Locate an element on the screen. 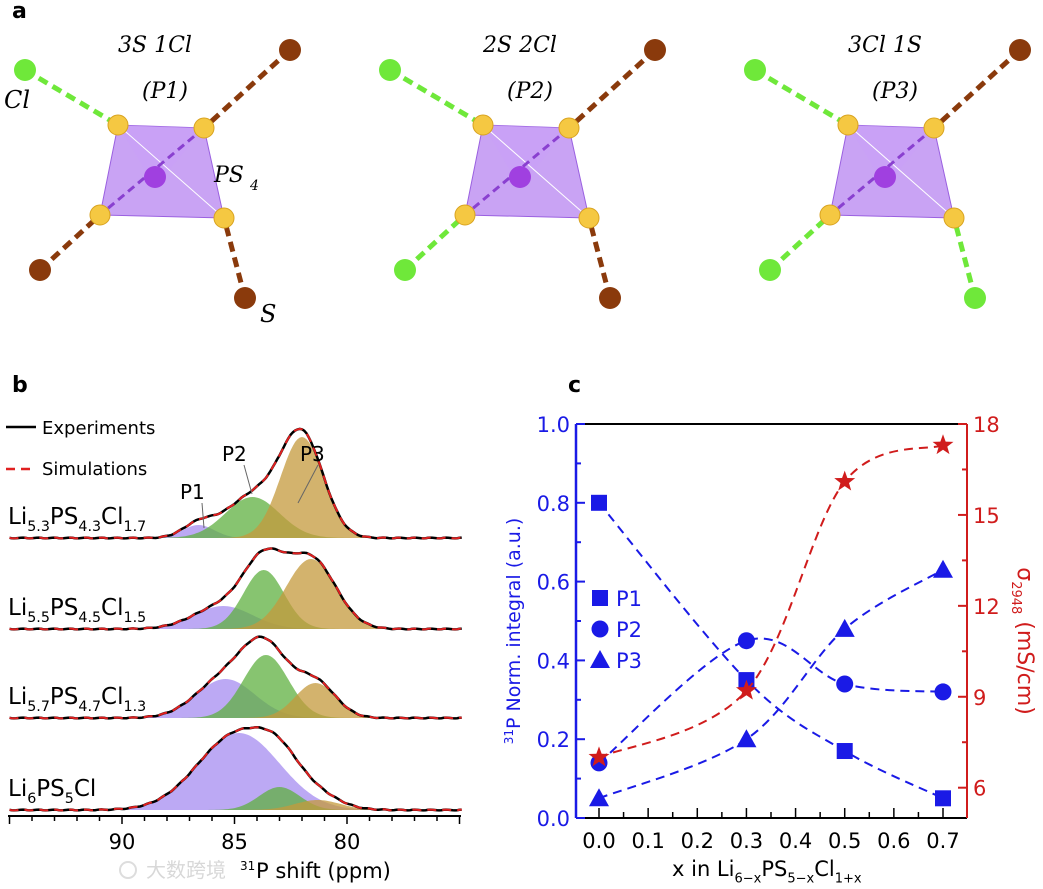 The height and width of the screenshot is (889, 1043). spectrum-label-4: Li6PS5Cl is located at coordinates (52, 791).